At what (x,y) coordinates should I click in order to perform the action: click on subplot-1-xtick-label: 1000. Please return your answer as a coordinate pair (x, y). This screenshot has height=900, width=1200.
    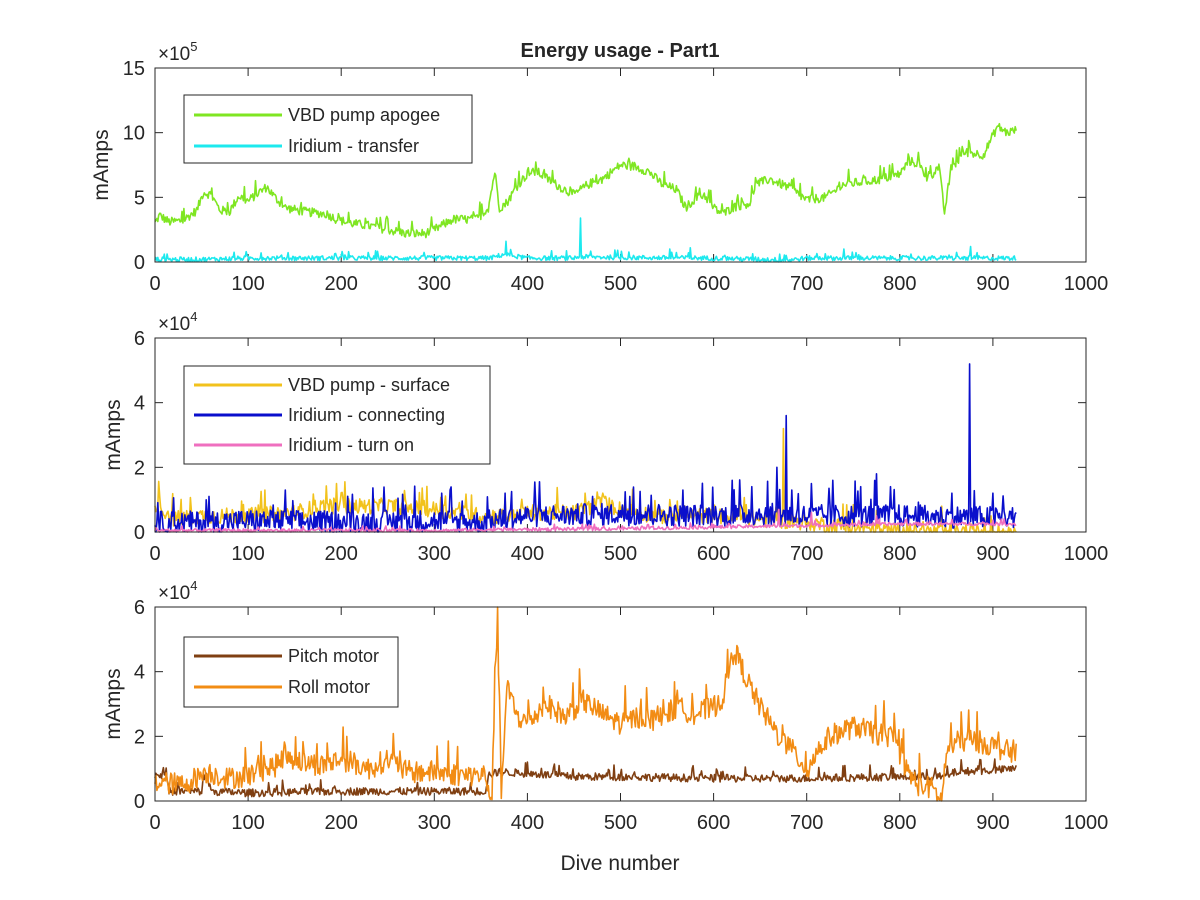
    Looking at the image, I should click on (1086, 284).